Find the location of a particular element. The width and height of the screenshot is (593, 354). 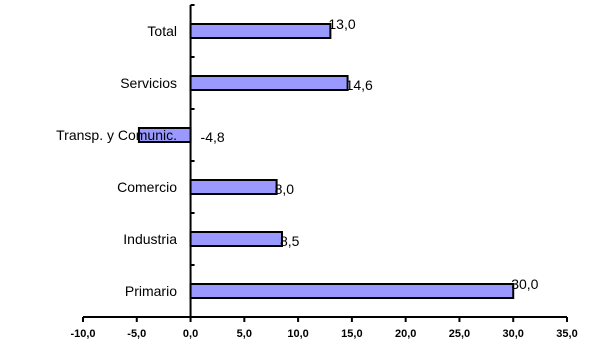

value-label-servicios: 14,6 is located at coordinates (359, 85).